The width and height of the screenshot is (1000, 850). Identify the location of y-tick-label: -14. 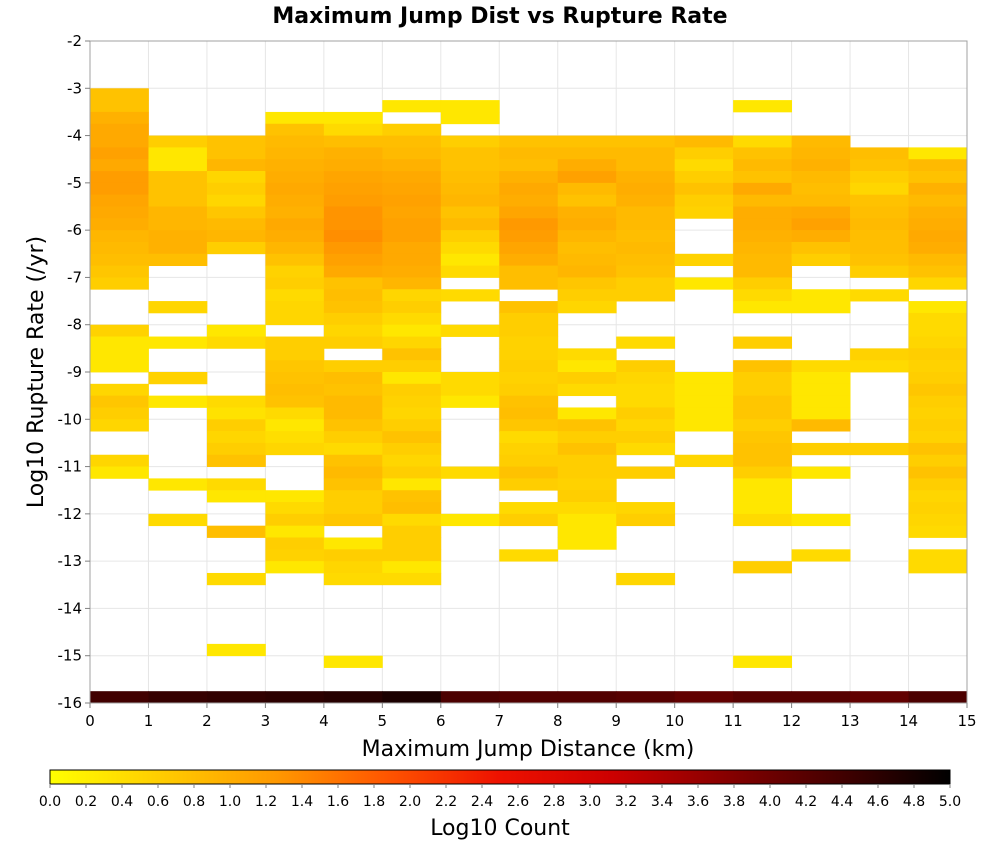
(70, 608).